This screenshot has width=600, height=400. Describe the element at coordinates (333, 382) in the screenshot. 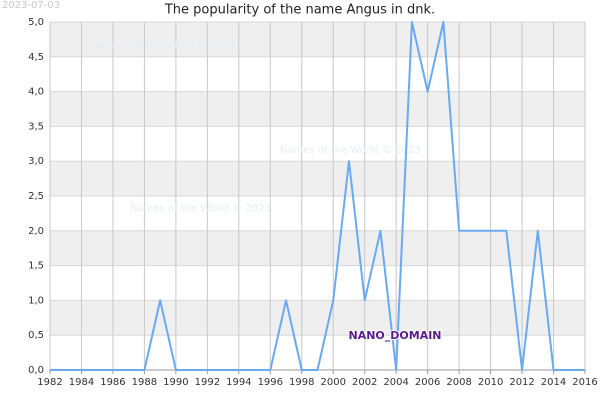

I see `x-tick-label: 2000` at that location.